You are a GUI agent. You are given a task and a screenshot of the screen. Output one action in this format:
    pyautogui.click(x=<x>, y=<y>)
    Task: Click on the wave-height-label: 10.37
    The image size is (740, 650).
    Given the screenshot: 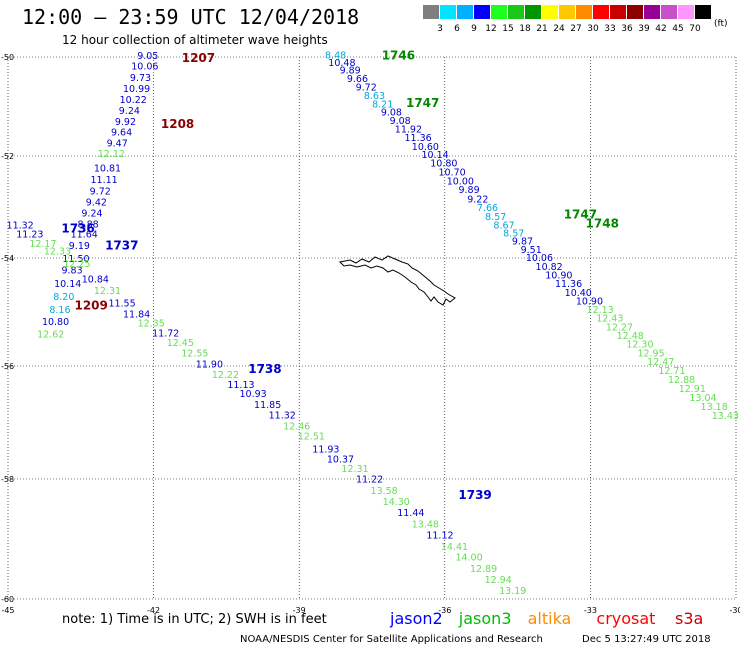 What is the action you would take?
    pyautogui.click(x=340, y=460)
    